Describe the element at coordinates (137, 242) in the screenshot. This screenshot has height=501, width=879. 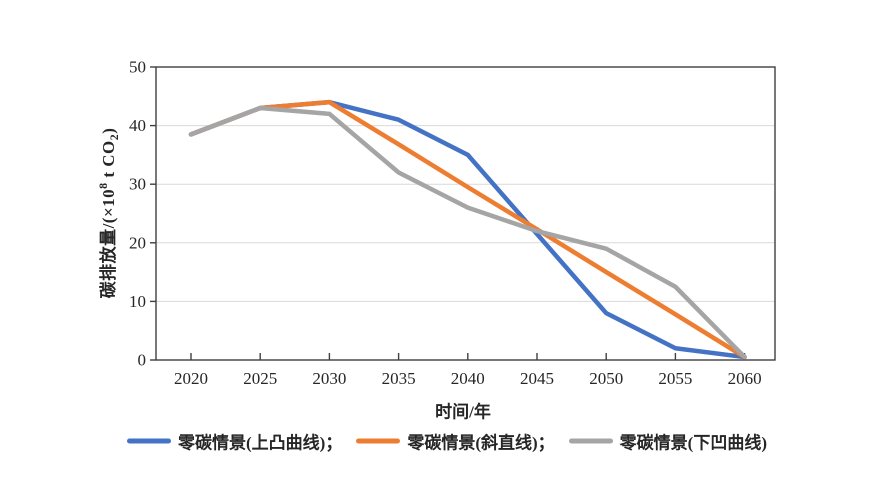
I see `y-tick-label-20: 20` at that location.